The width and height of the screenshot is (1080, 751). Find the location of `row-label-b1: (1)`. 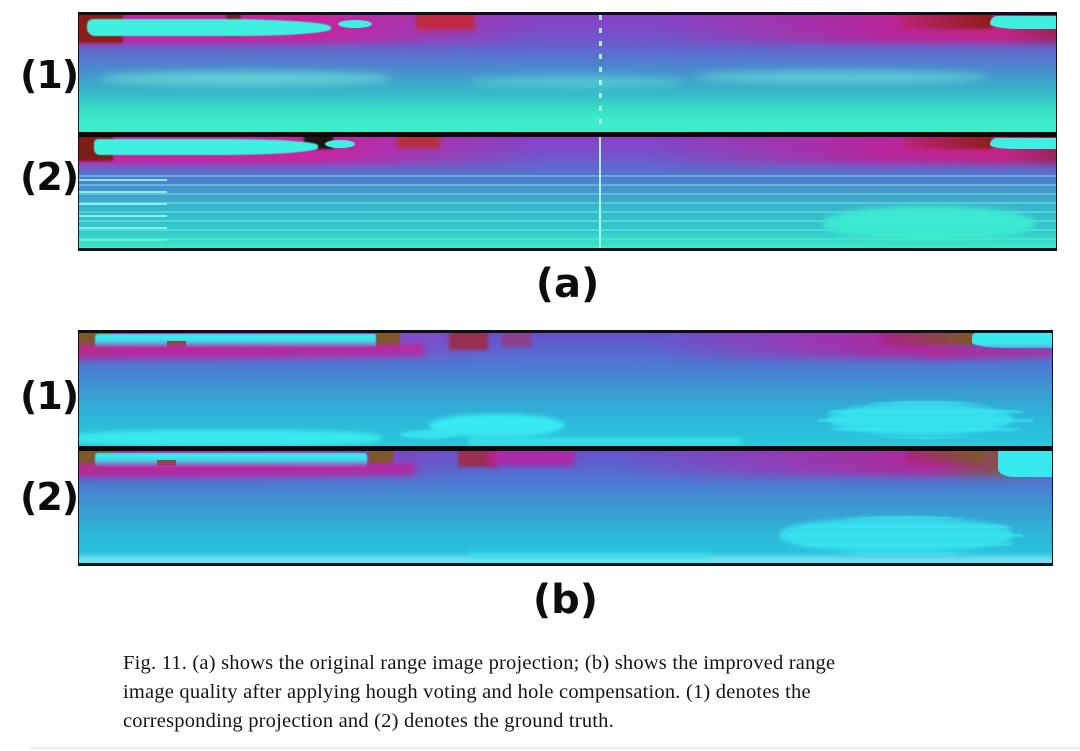

row-label-b1: (1) is located at coordinates (49, 396).